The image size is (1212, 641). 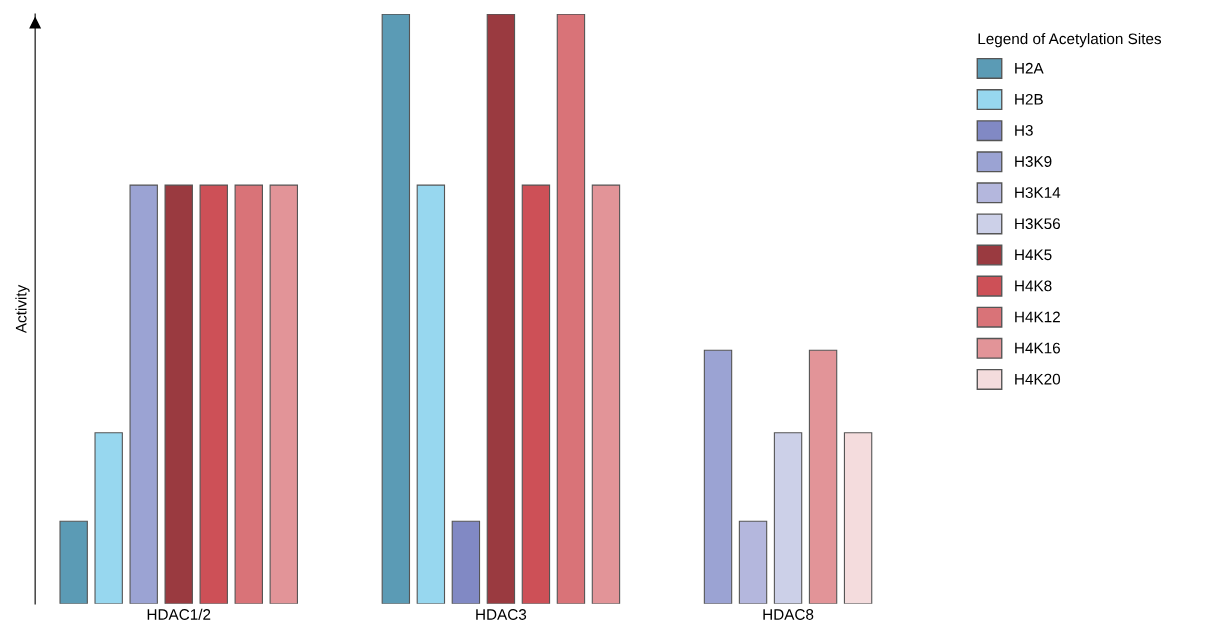 I want to click on x-tick-label: HDAC1/2, so click(x=179, y=614).